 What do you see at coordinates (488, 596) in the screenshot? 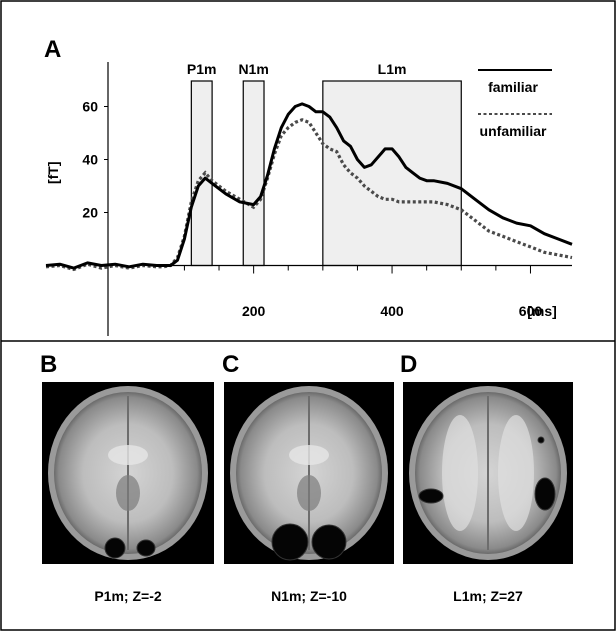
I see `caption-d: L1m; Z=27` at bounding box center [488, 596].